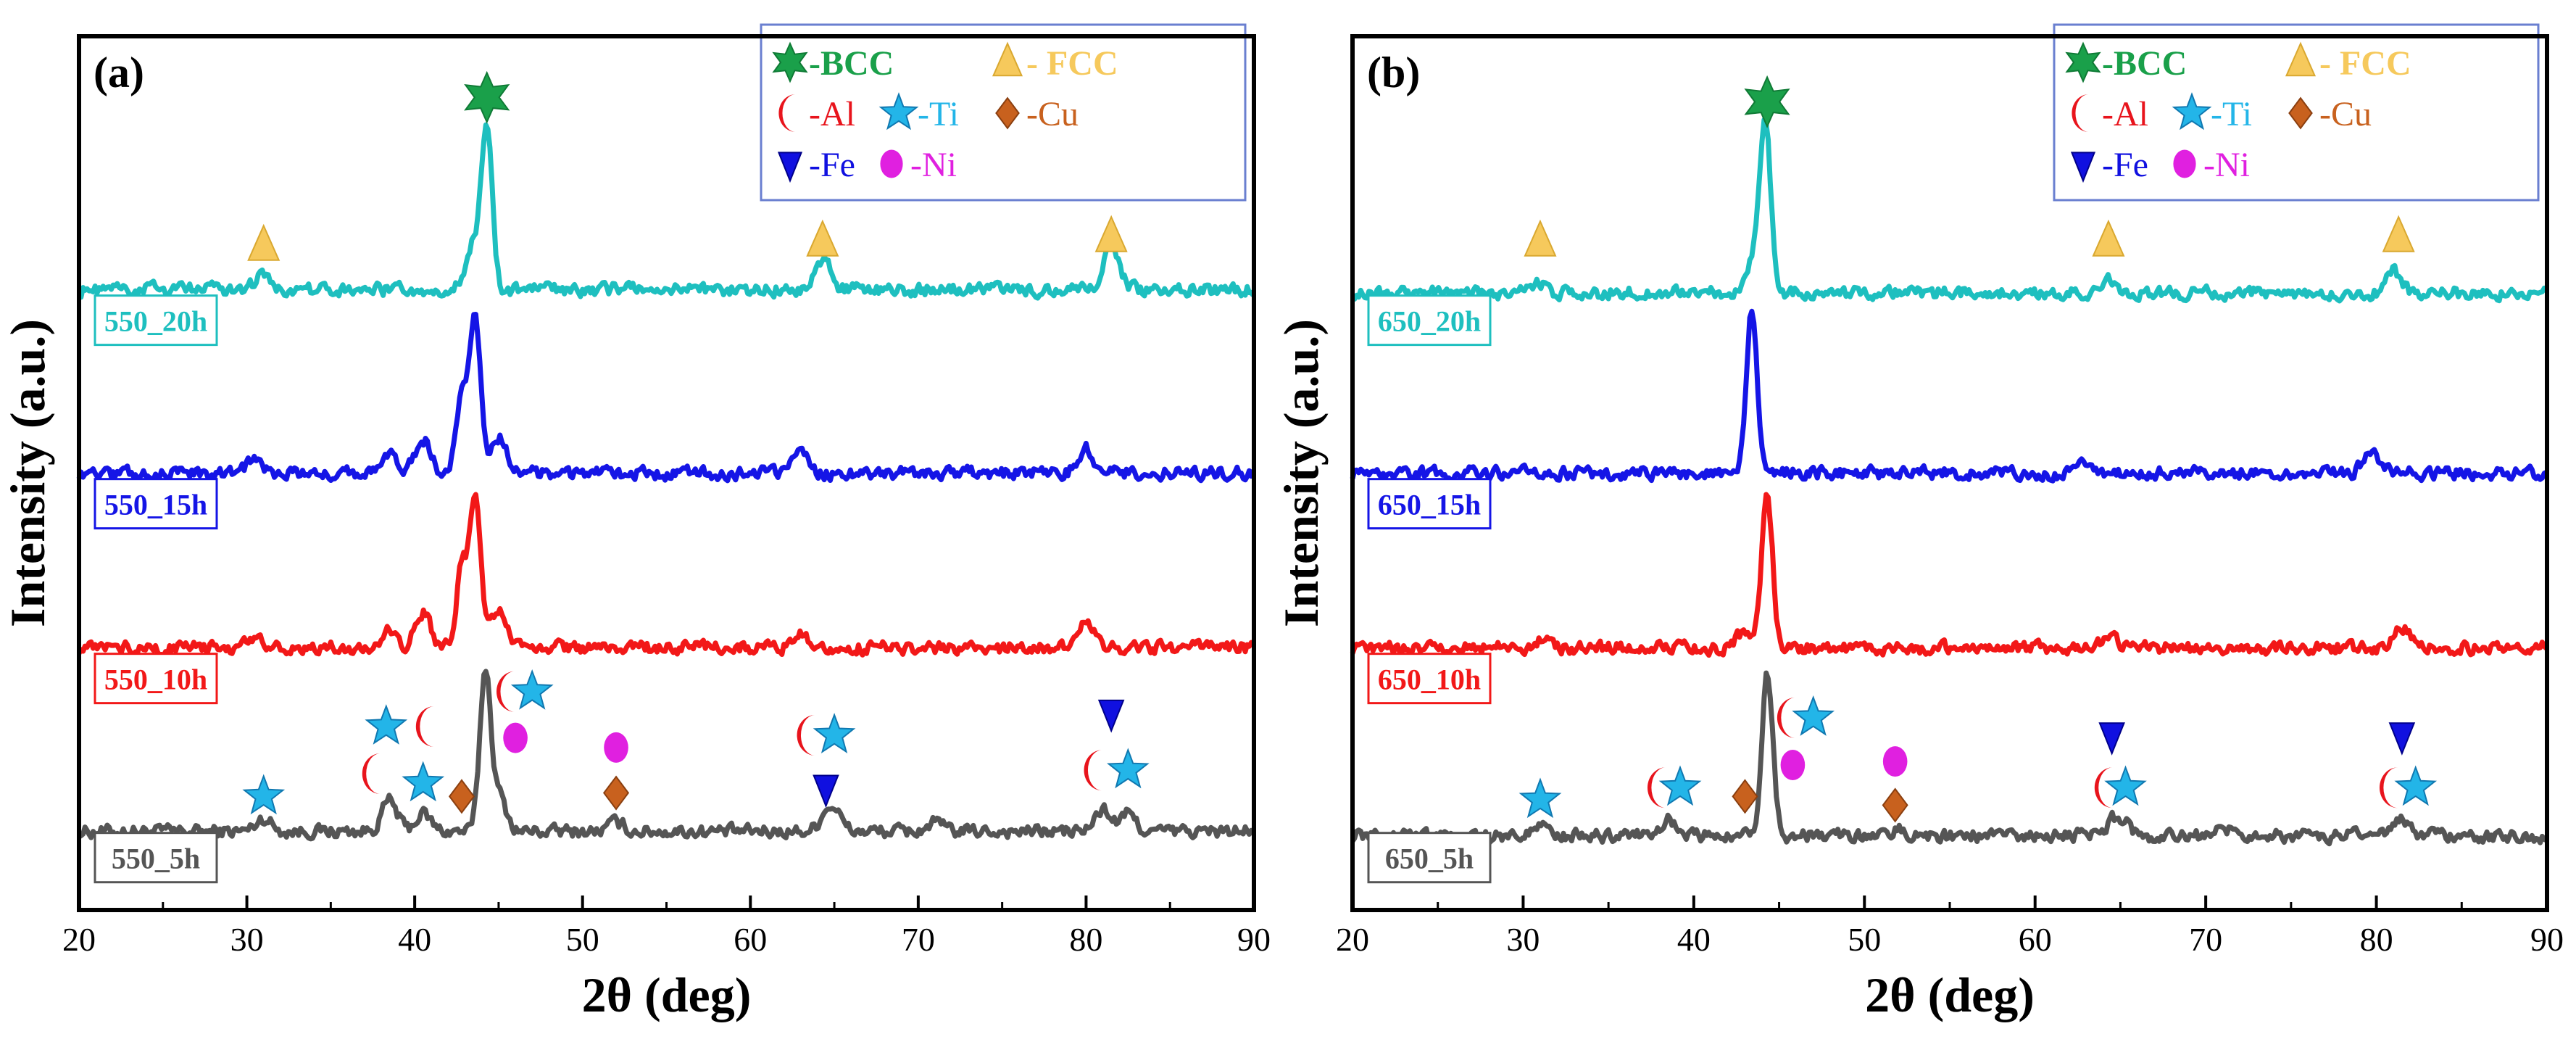 The image size is (2576, 1063). I want to click on series-line-650_20h, so click(1949, 210).